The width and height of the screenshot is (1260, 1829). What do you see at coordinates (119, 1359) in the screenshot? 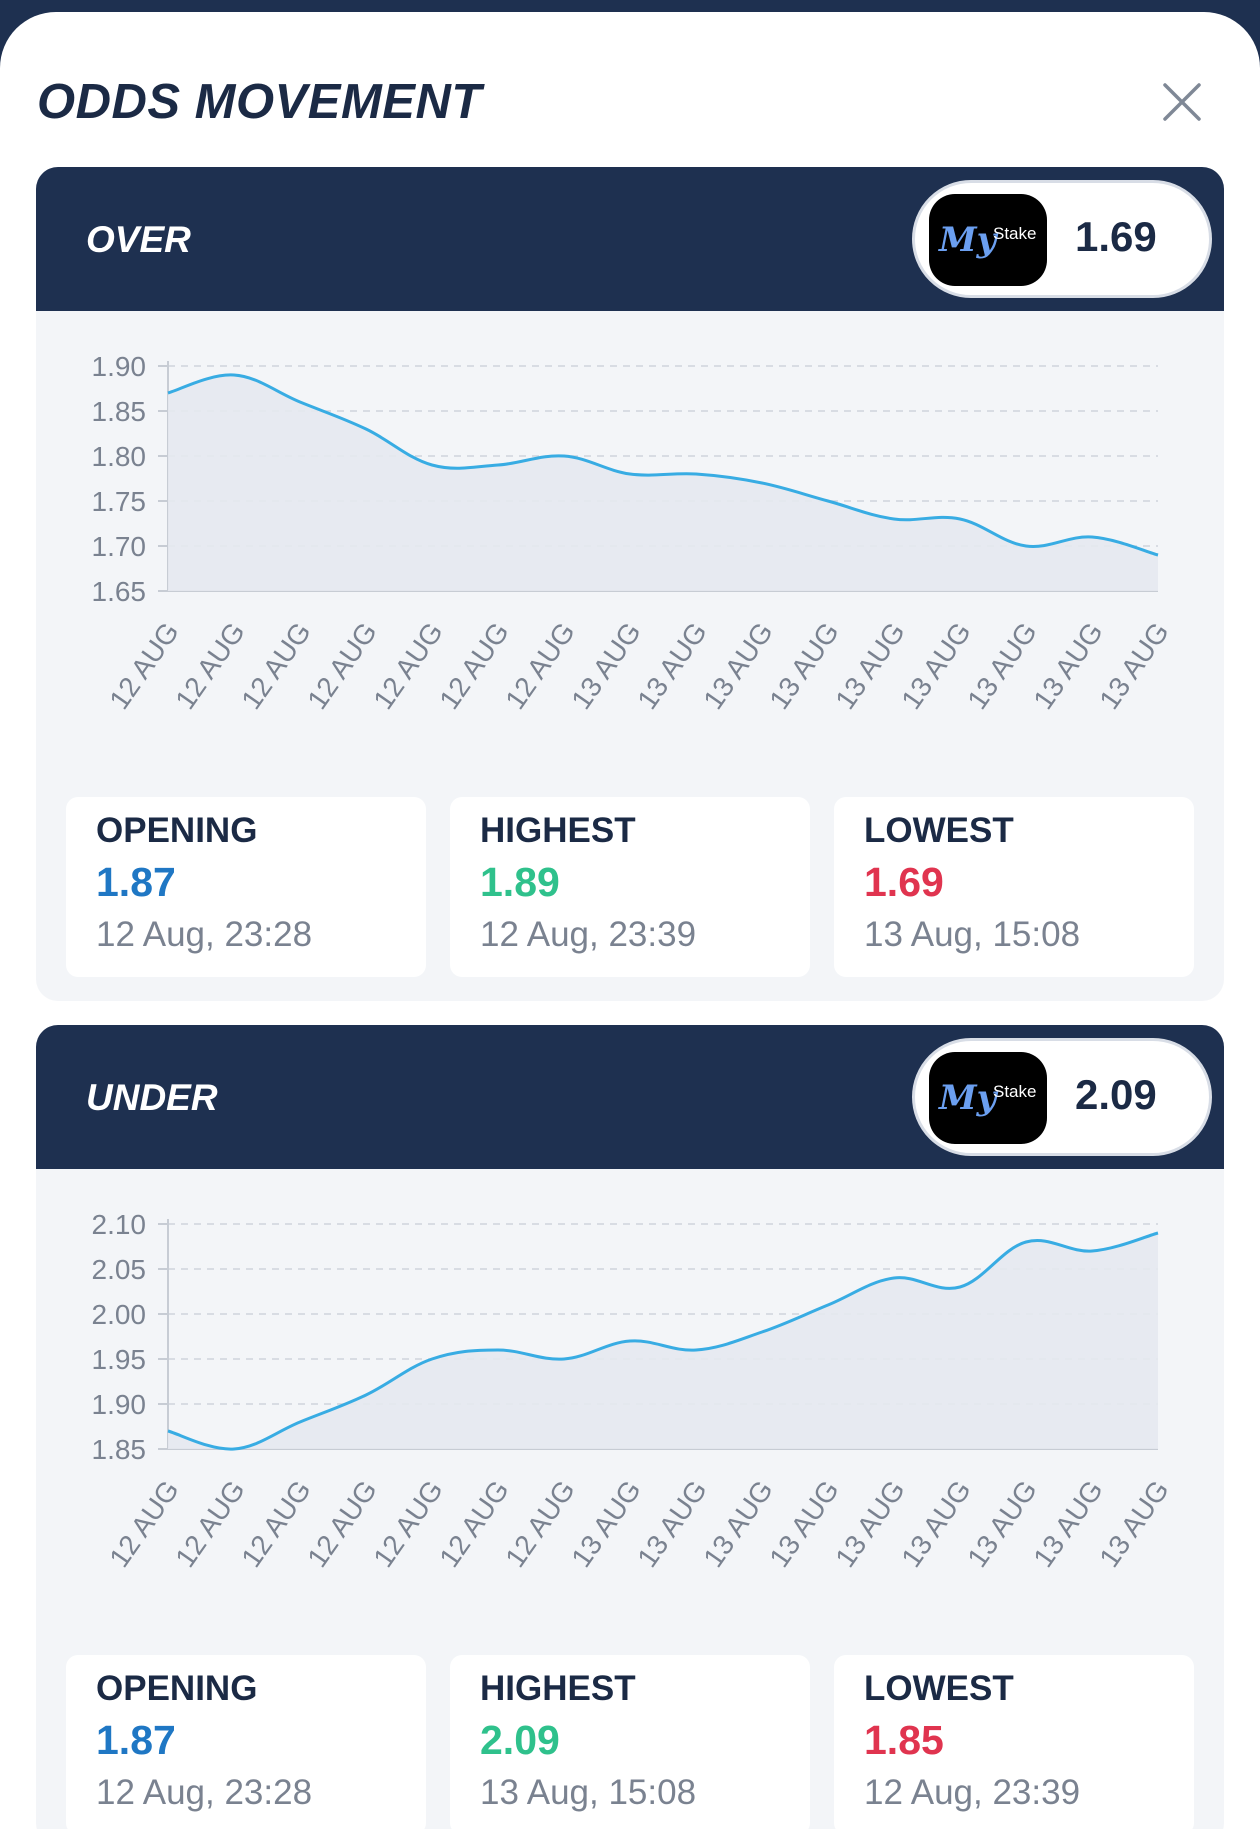
I see `y-tick-label: 1.95` at bounding box center [119, 1359].